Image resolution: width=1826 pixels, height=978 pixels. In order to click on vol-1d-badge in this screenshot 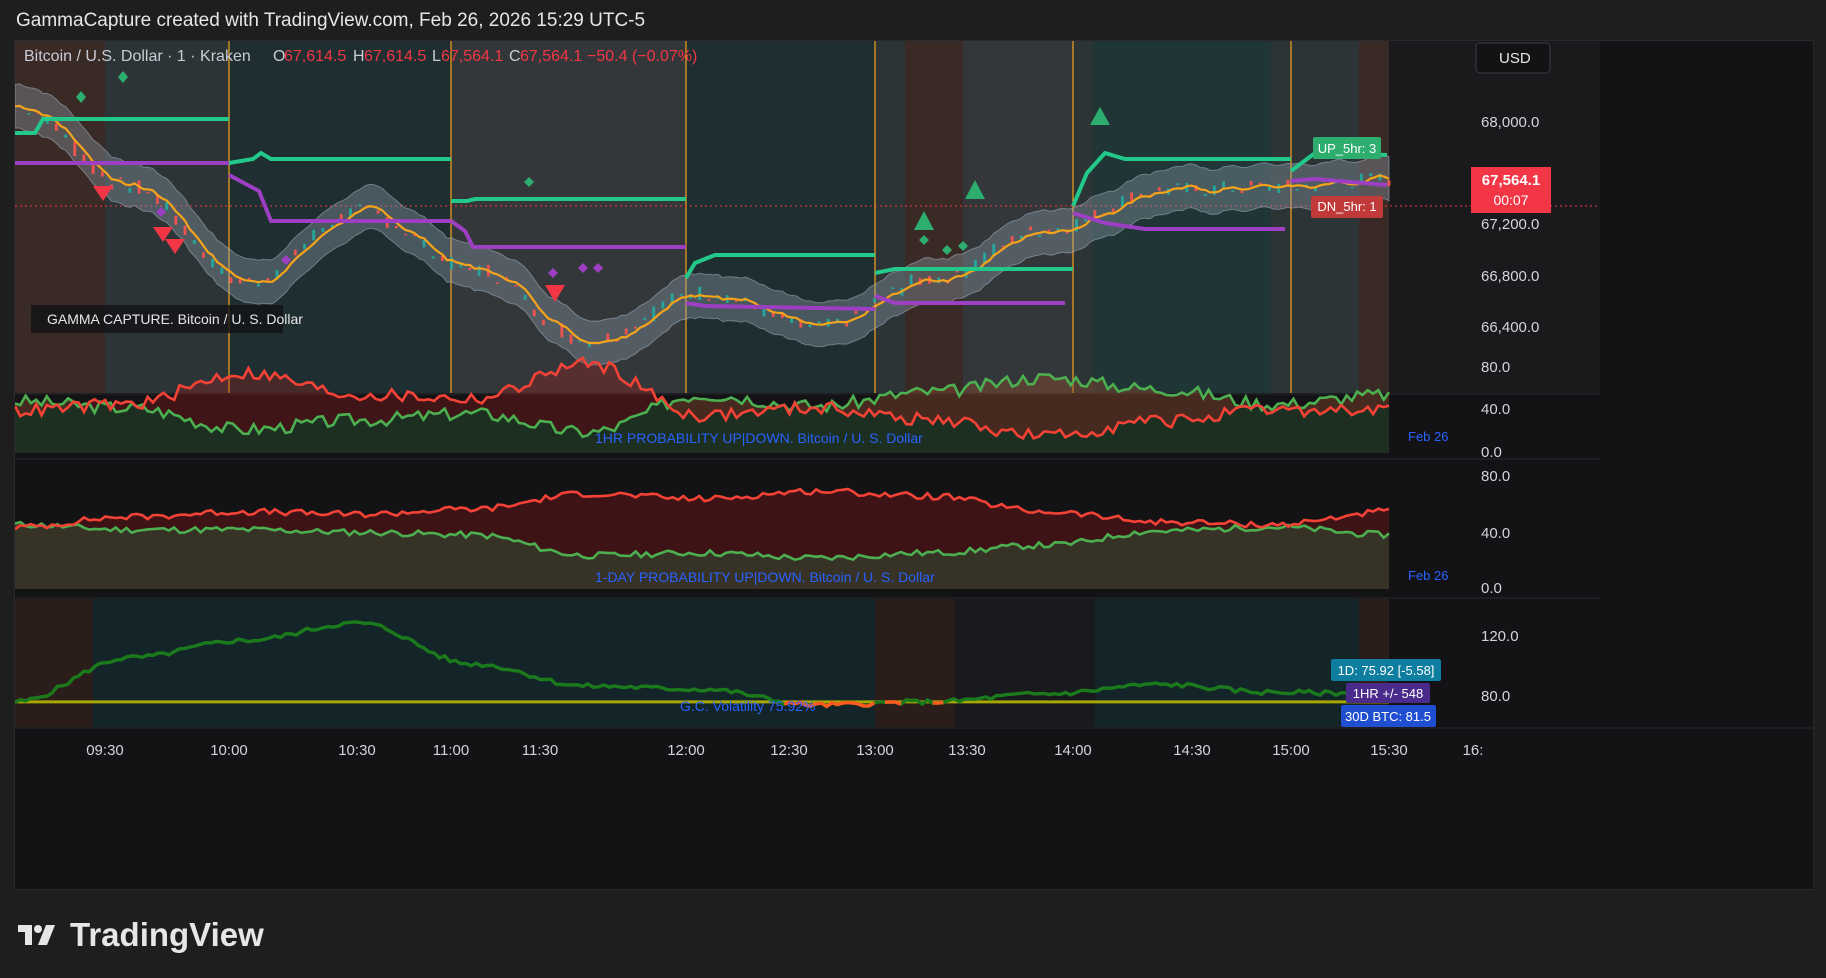, I will do `click(1386, 670)`.